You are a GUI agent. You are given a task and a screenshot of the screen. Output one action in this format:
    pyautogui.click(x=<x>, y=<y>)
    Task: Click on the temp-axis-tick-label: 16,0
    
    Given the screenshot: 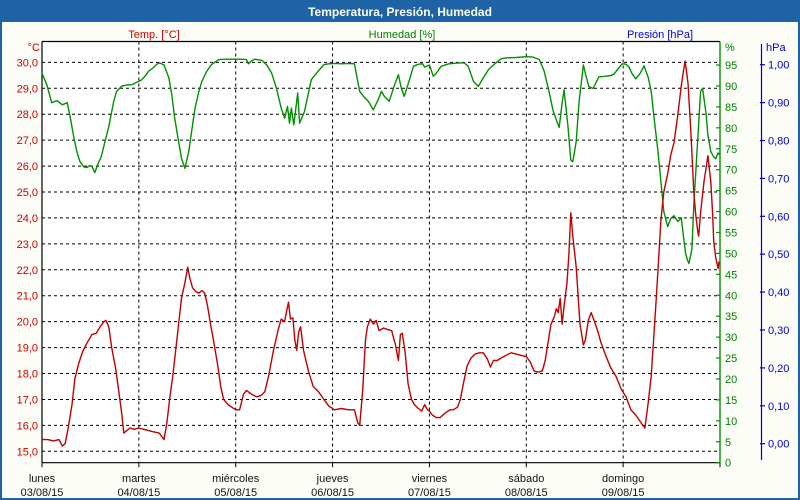 What is the action you would take?
    pyautogui.click(x=27, y=426)
    